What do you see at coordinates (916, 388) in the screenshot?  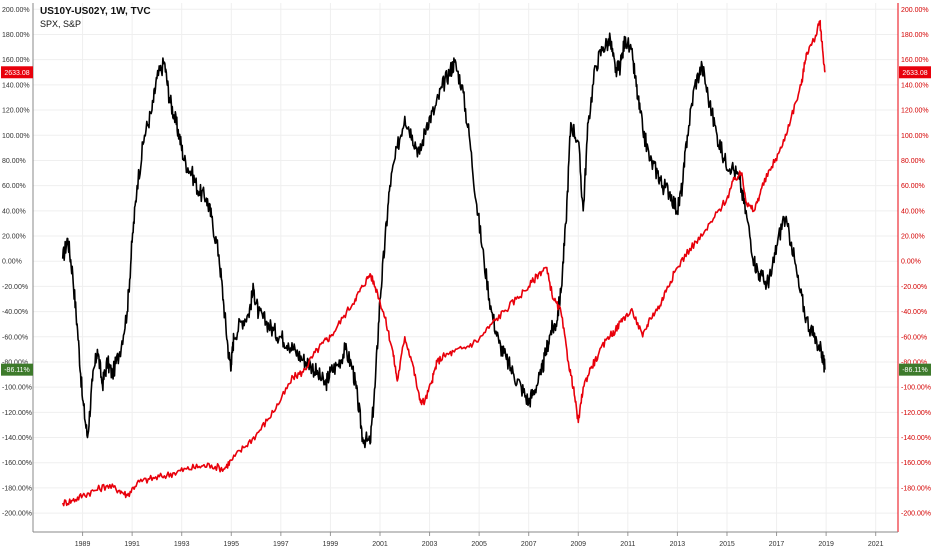 I see `y-tick-label-right: -100.00%` at bounding box center [916, 388].